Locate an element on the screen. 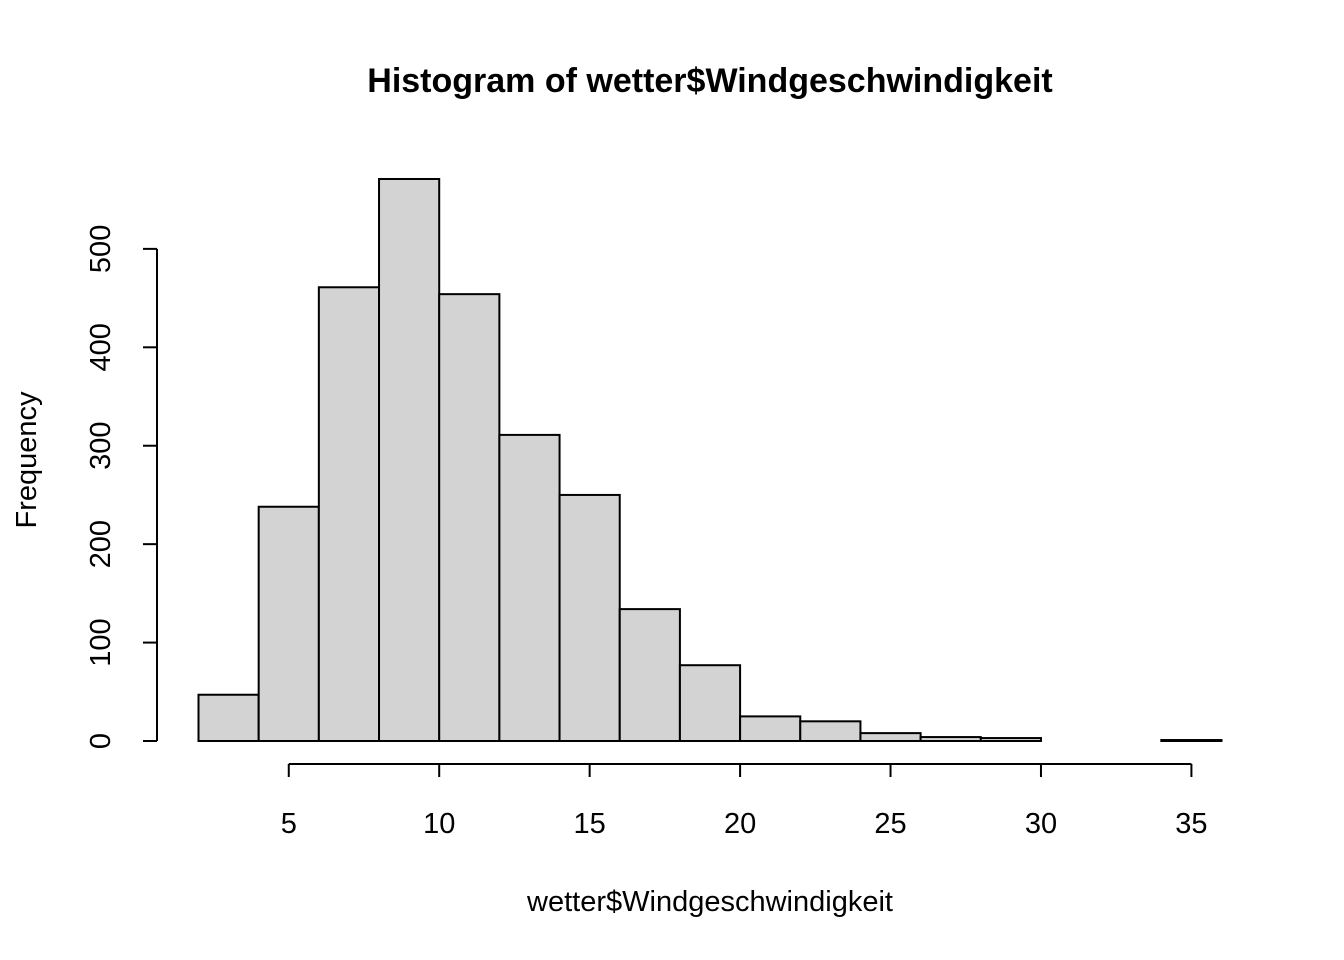  y-axis-label: Frequency is located at coordinates (27, 460).